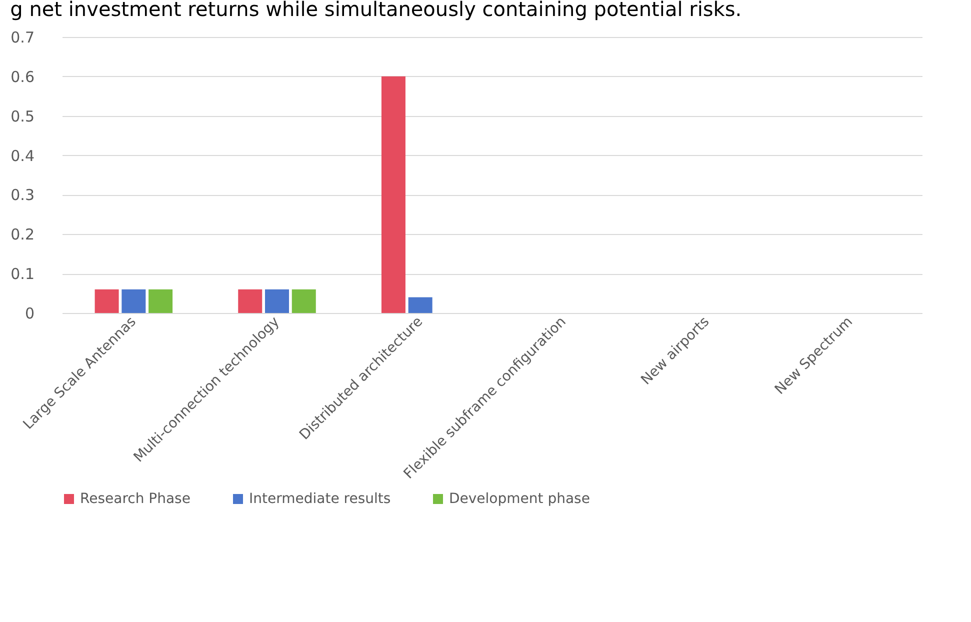  Describe the element at coordinates (22, 155) in the screenshot. I see `y-tick-label: 0.4` at that location.